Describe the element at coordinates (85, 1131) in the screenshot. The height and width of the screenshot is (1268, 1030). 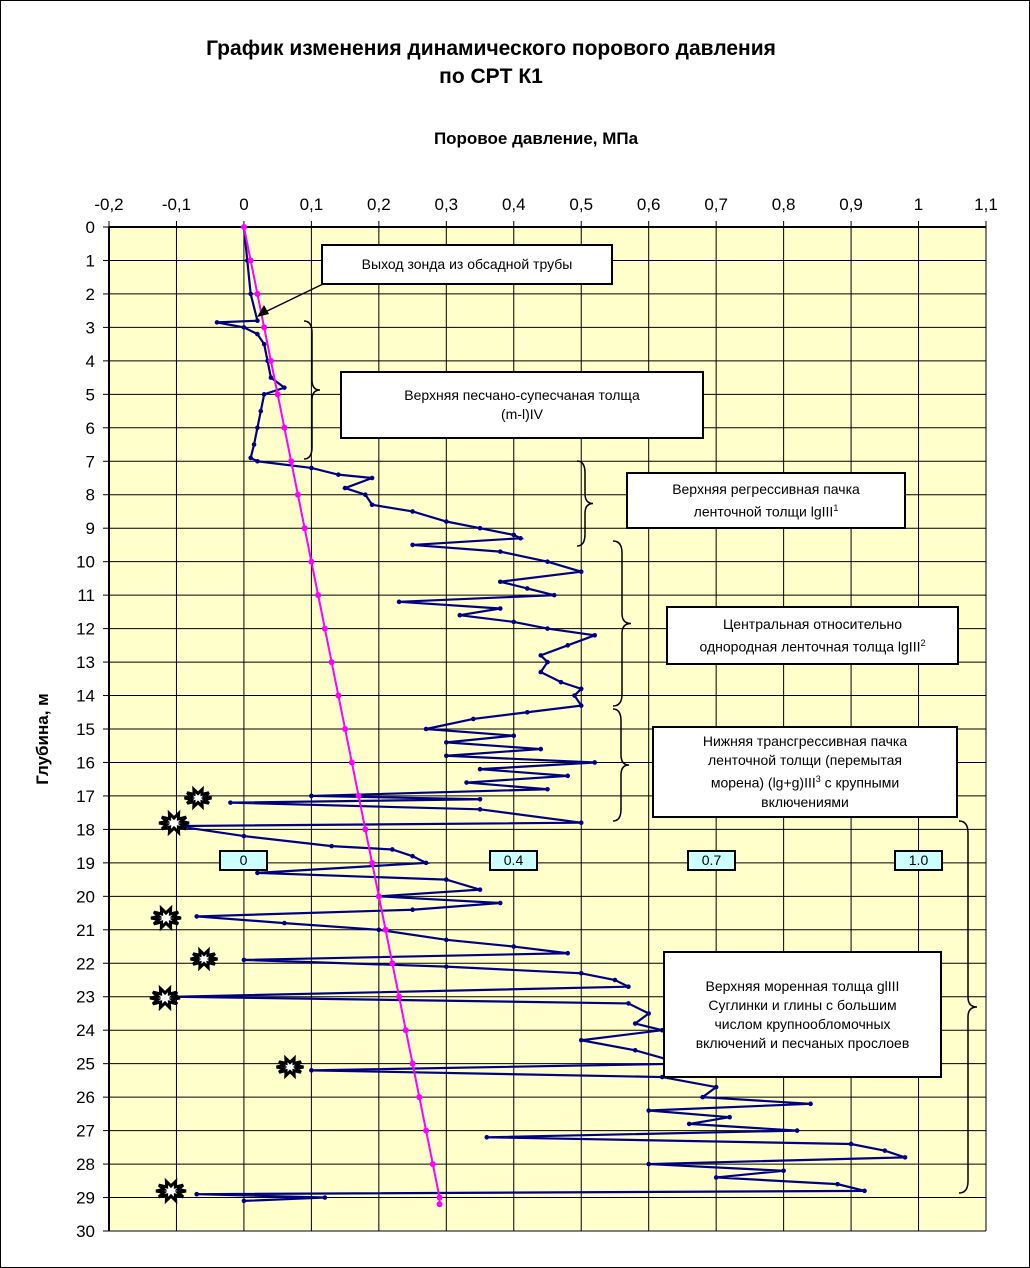
I see `y-tick-label: 27` at that location.